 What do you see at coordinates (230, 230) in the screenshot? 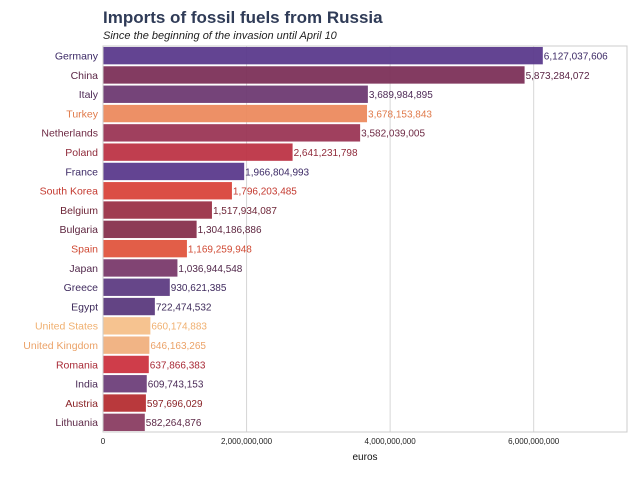
I see `value-label: 1,304,186,886` at bounding box center [230, 230].